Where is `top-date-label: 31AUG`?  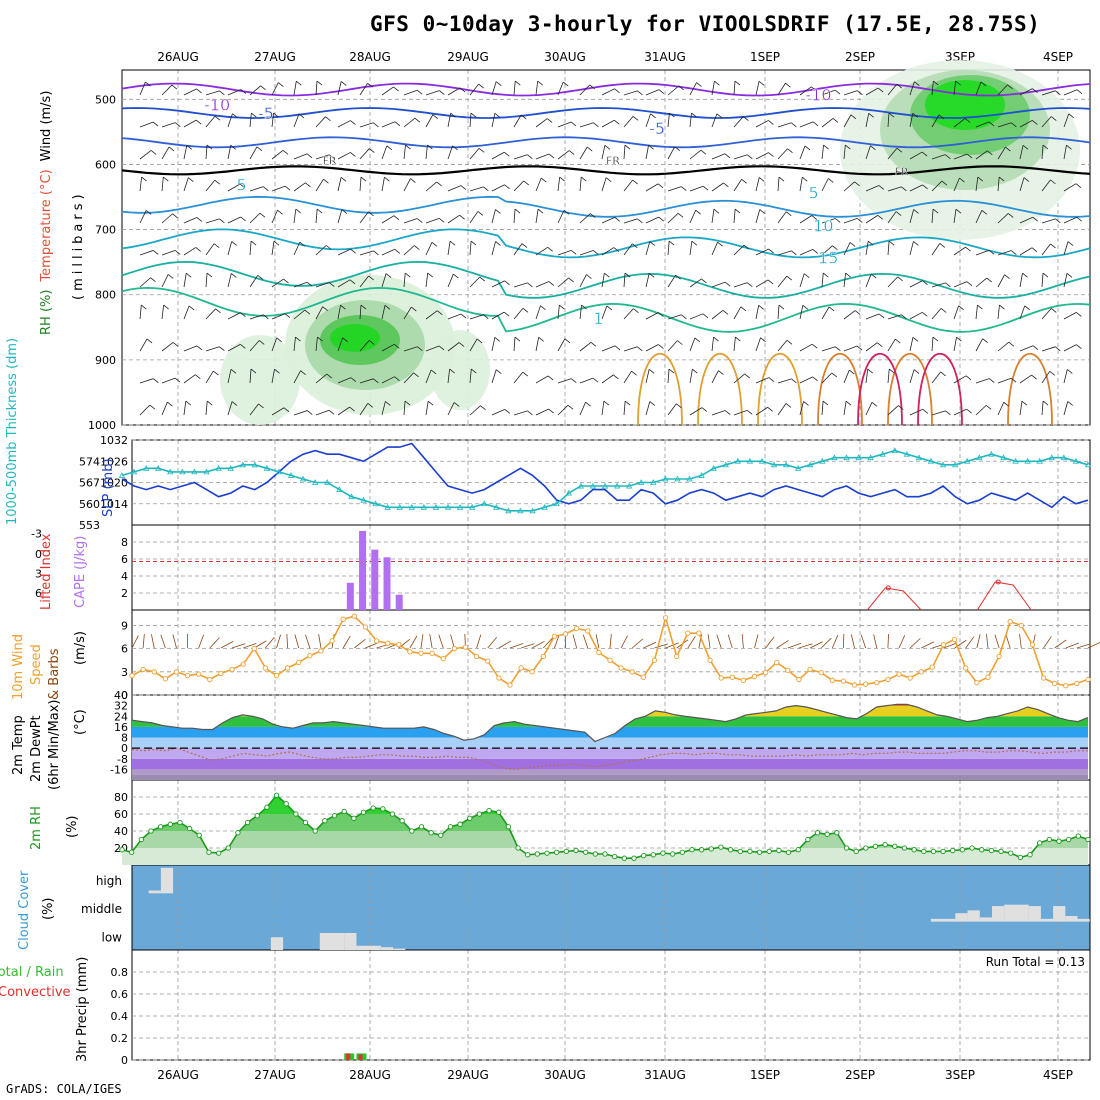 top-date-label: 31AUG is located at coordinates (665, 57).